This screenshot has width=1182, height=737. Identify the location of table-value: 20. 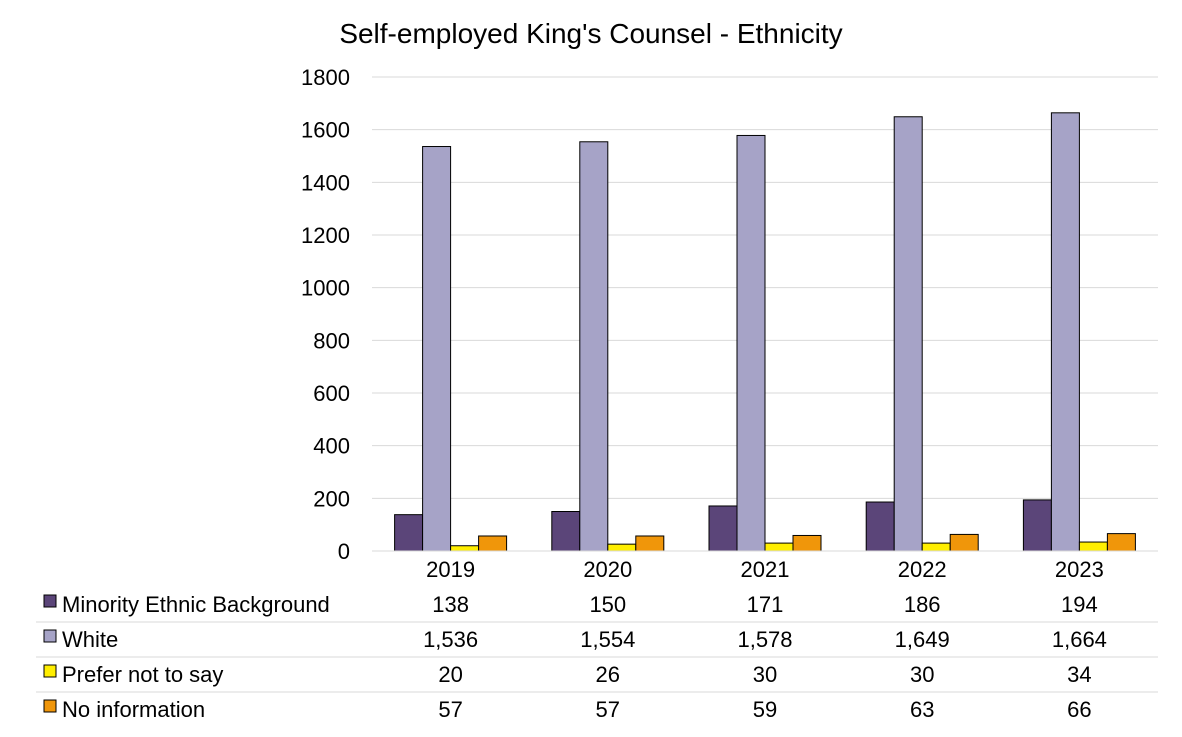
(450, 674).